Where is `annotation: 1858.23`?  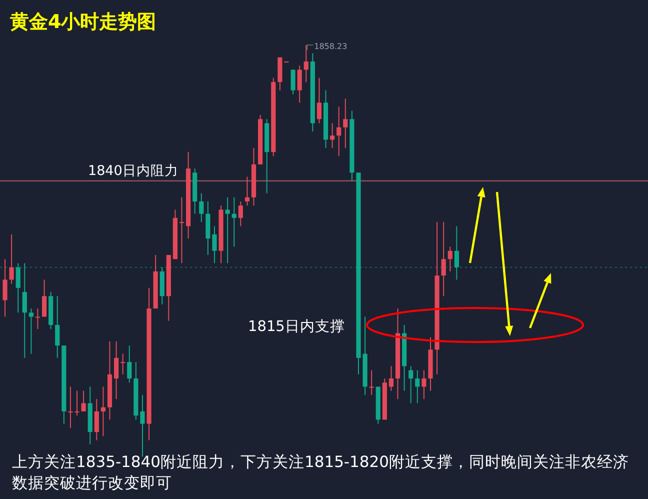
annotation: 1858.23 is located at coordinates (331, 46).